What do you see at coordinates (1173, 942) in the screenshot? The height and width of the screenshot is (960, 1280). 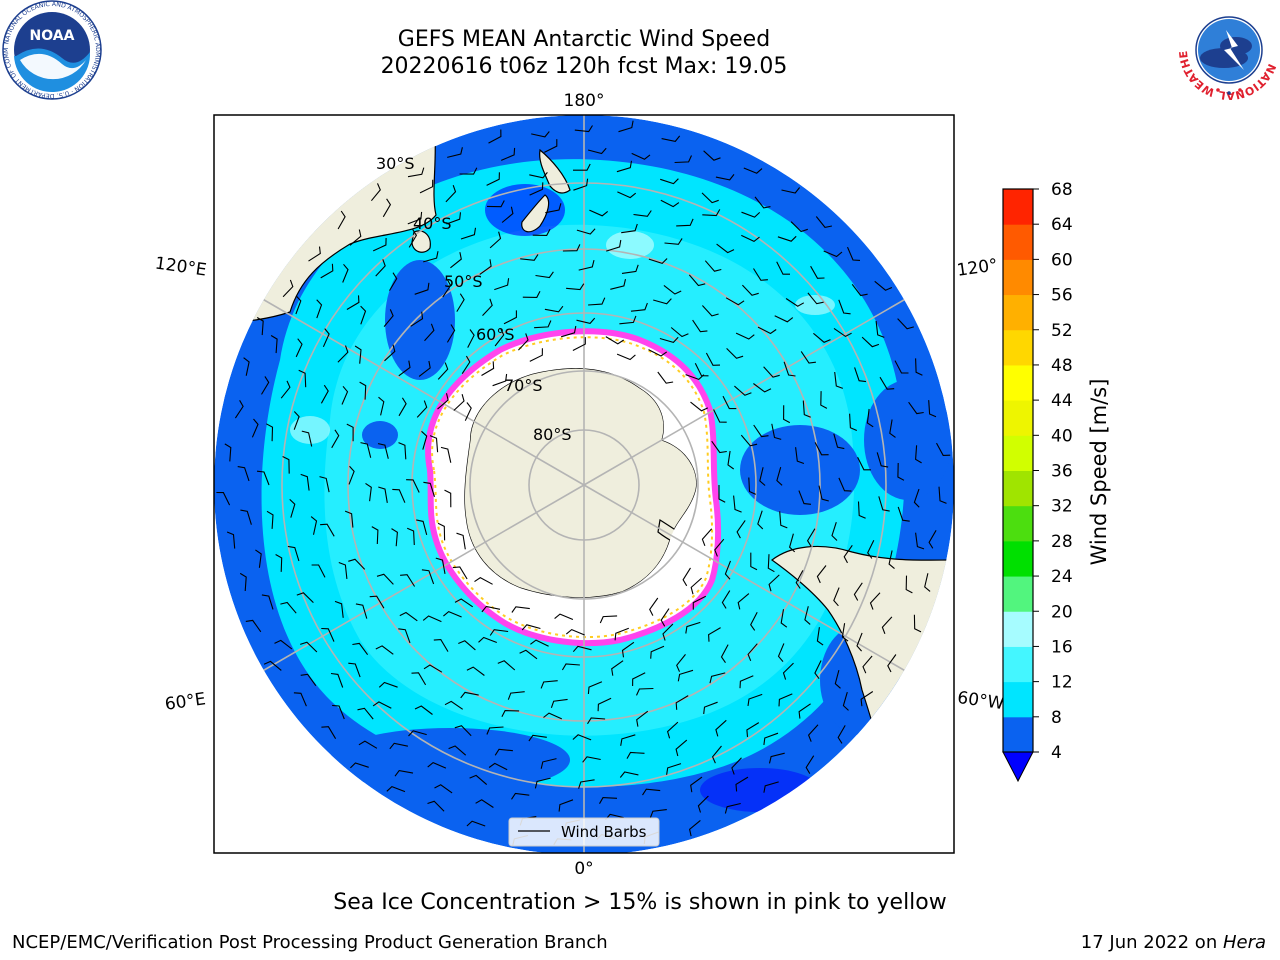 I see `footer-date: 17 Jun 2022 on Hera` at bounding box center [1173, 942].